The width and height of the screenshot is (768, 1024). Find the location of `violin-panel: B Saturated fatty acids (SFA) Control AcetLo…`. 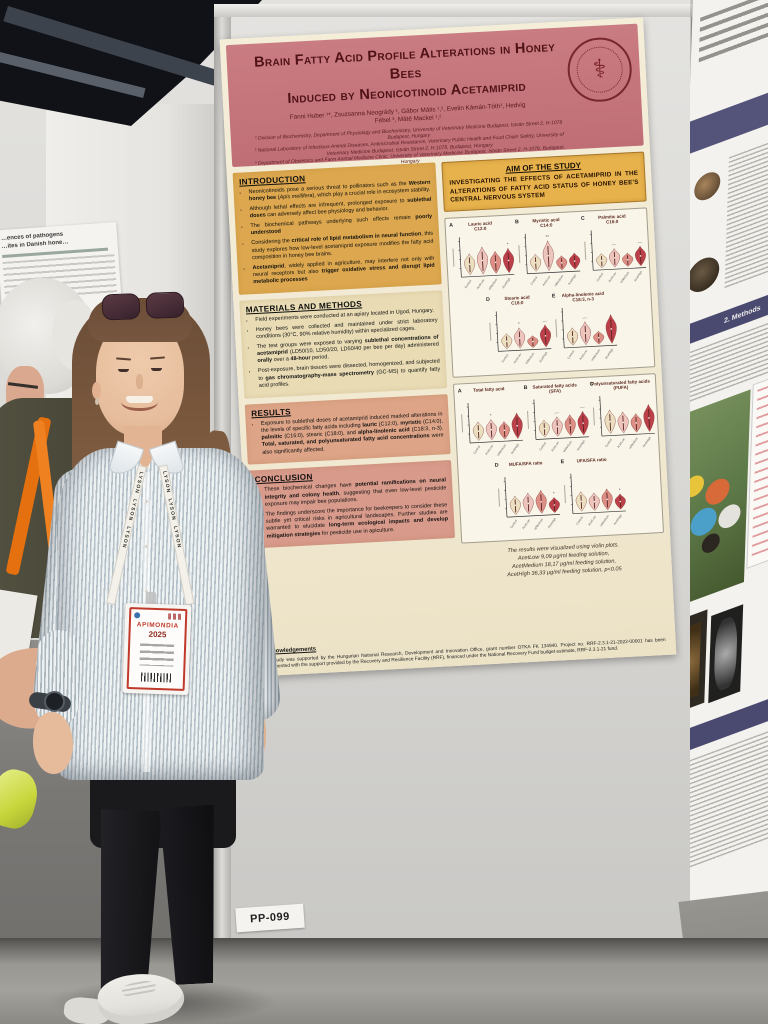

violin-panel: B Saturated fatty acids (SFA) Control AcetLo… is located at coordinates (557, 419).